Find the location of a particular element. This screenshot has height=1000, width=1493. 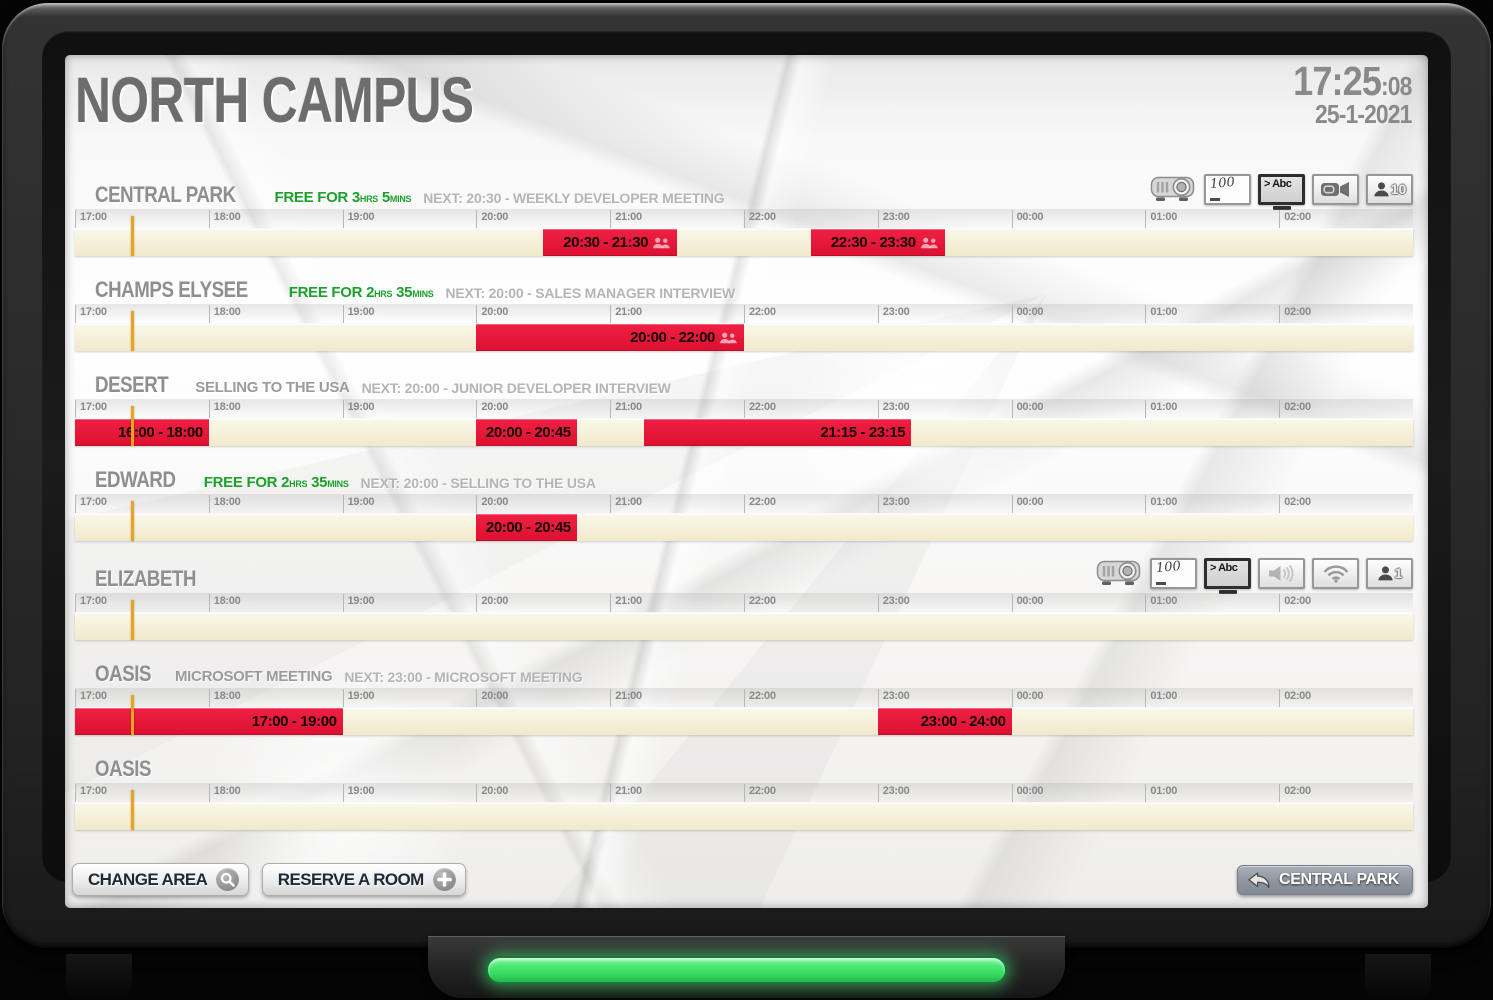

room-status: SELLING TO THE USA is located at coordinates (272, 387).